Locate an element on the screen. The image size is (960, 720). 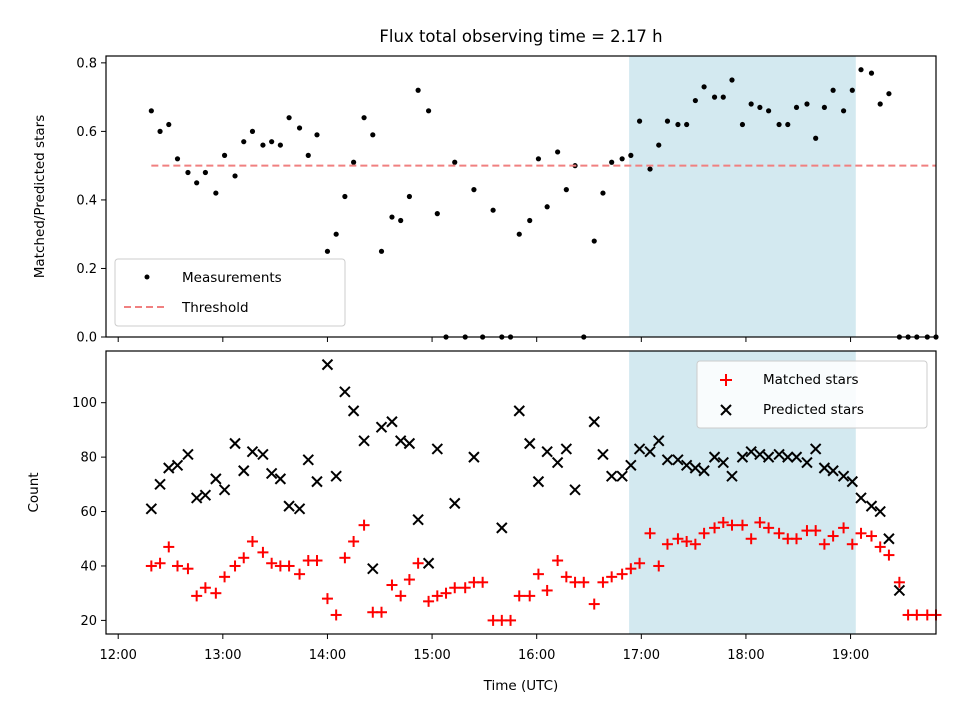
y-tick-label: 60 is located at coordinates (88, 512).